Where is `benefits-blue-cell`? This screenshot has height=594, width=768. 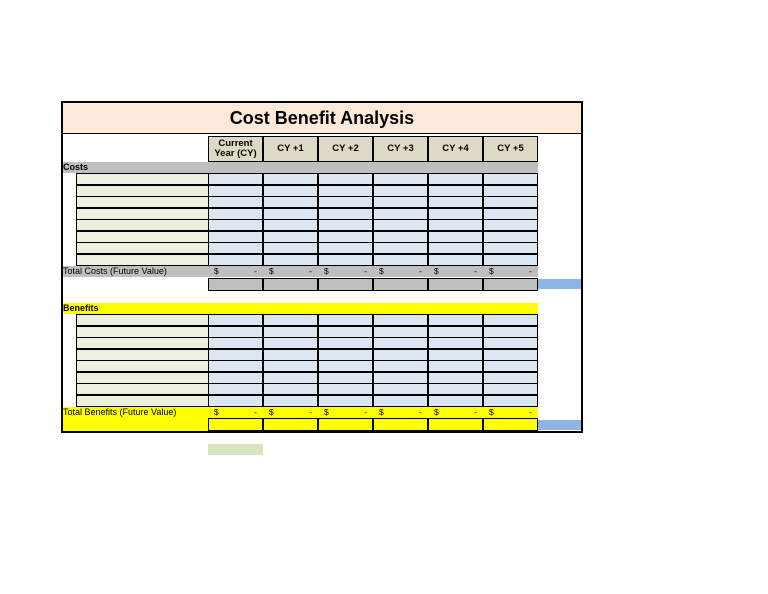
benefits-blue-cell is located at coordinates (559, 425).